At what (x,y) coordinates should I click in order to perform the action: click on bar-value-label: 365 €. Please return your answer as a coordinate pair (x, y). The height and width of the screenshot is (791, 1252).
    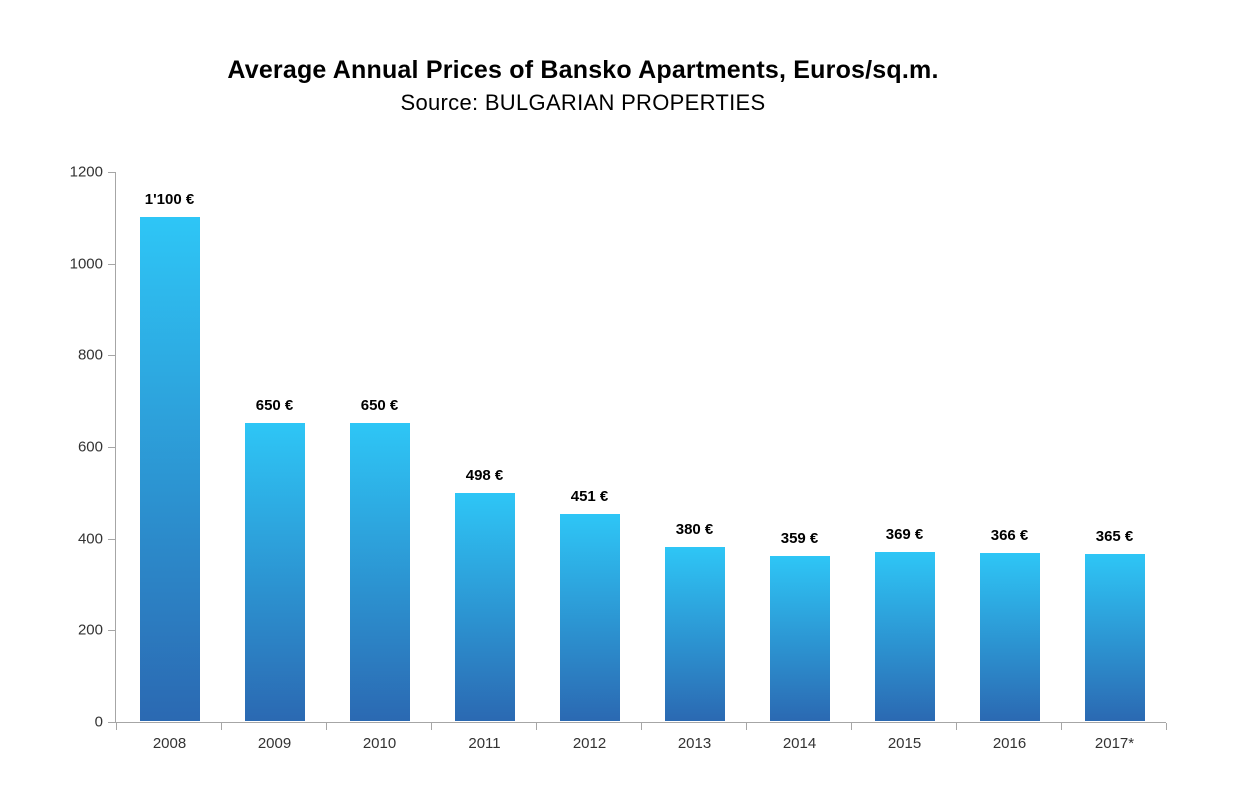
    Looking at the image, I should click on (1114, 536).